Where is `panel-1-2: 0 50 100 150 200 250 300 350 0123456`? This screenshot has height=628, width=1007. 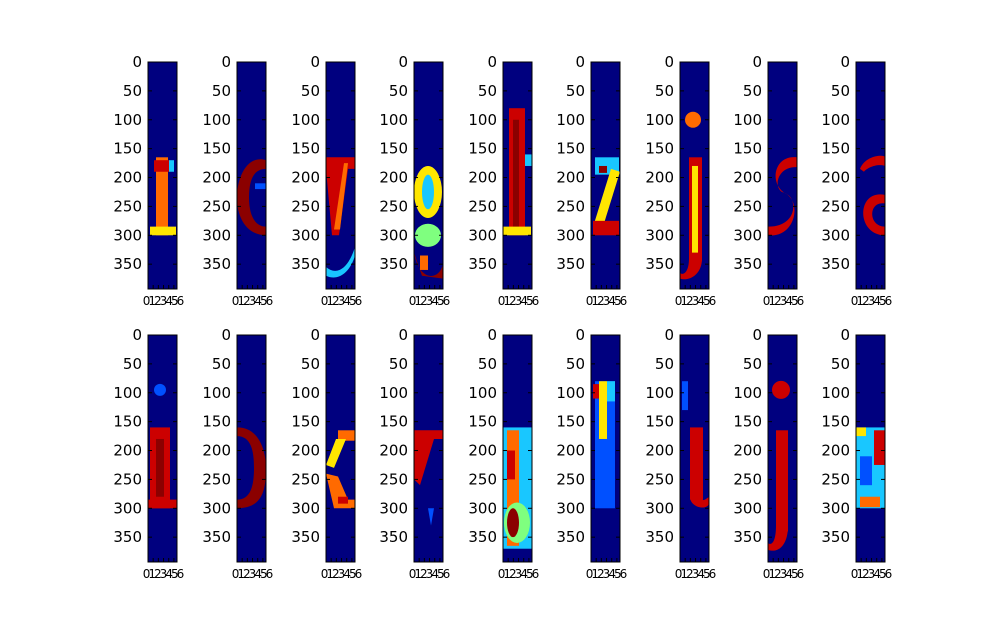 panel-1-2: 0 50 100 150 200 250 300 350 0123456 is located at coordinates (327, 453).